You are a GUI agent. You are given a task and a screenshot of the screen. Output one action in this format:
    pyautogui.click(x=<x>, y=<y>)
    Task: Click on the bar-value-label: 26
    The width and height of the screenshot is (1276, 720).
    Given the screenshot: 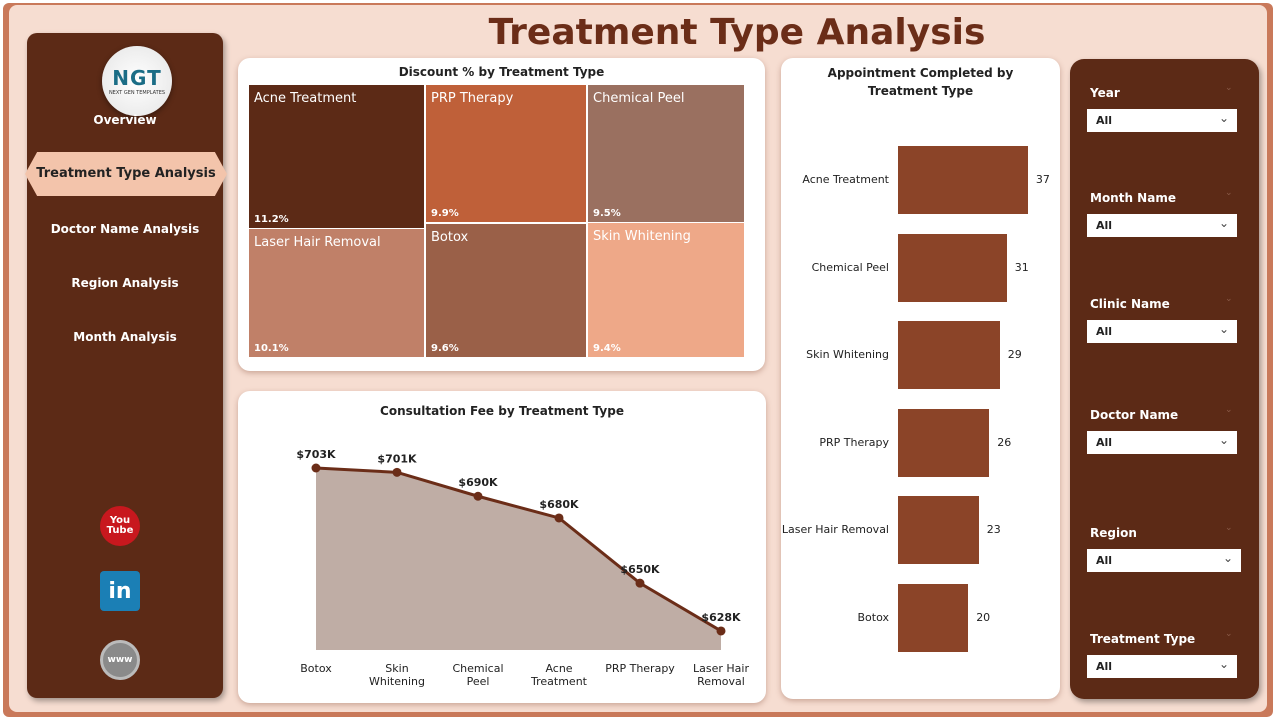 What is the action you would take?
    pyautogui.click(x=1004, y=442)
    